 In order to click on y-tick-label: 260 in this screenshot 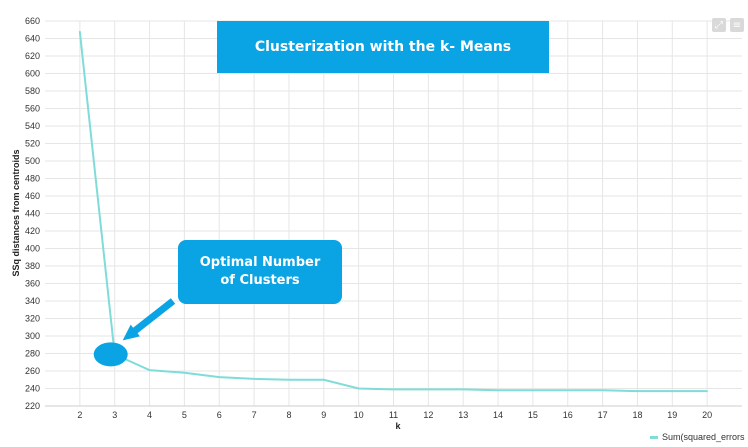, I will do `click(32, 371)`.